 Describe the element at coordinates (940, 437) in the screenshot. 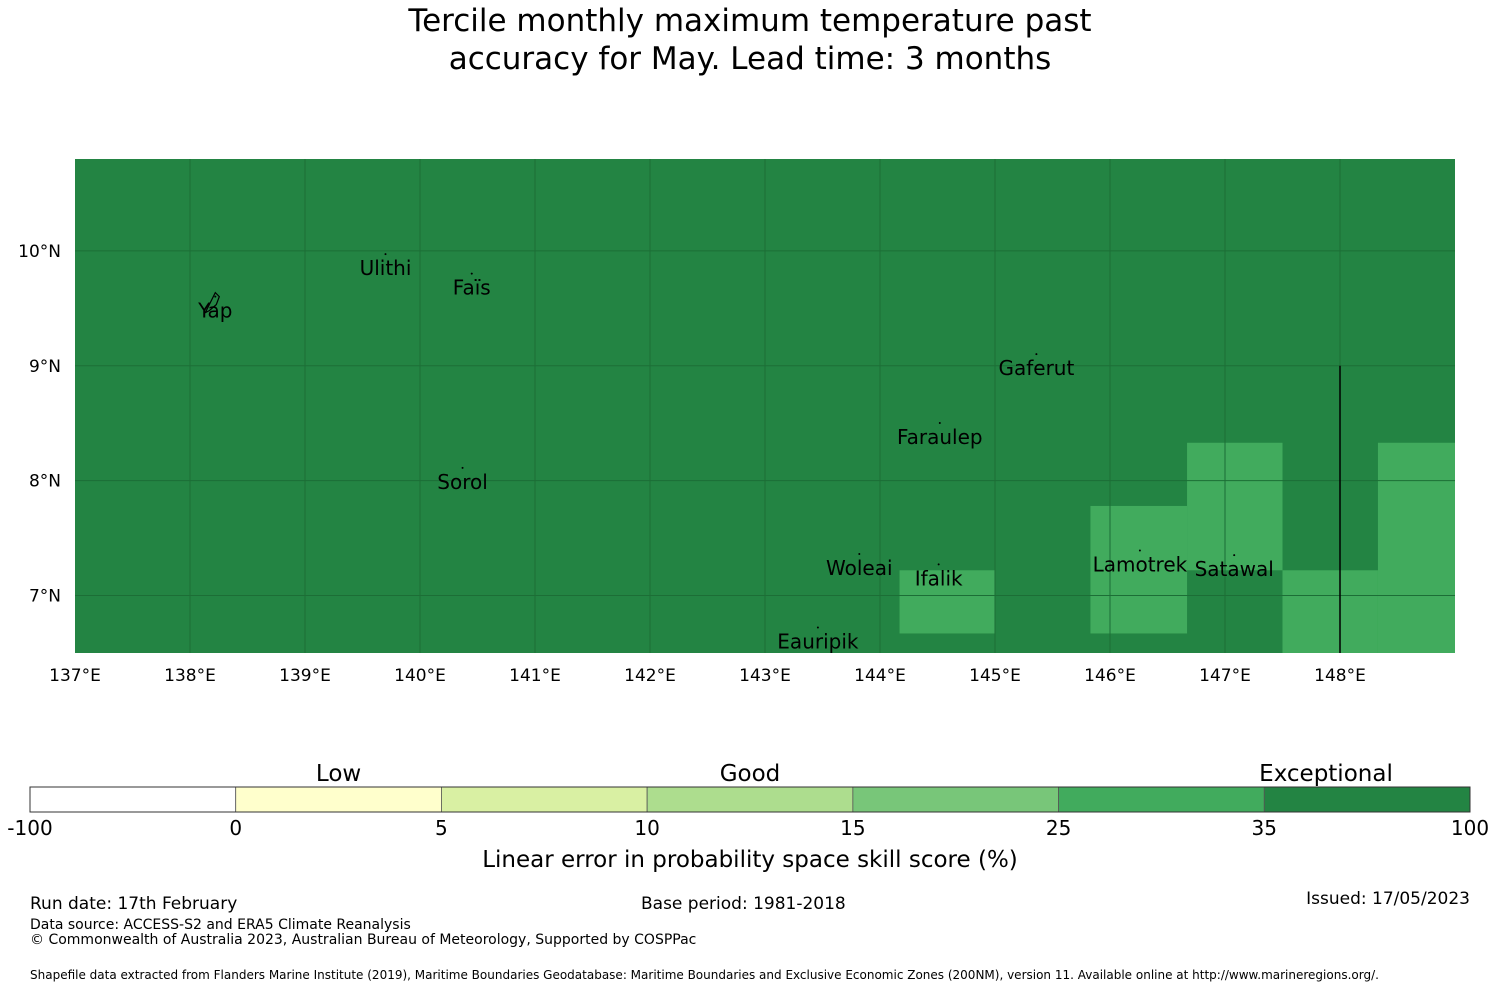

I see `place-label: Faraulep` at that location.